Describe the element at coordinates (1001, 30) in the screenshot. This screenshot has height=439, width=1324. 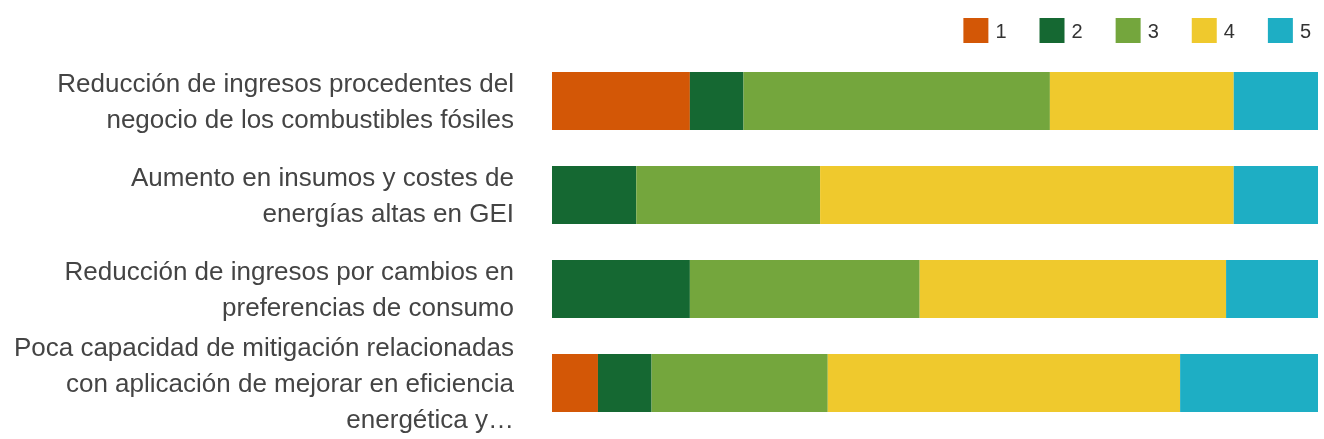
I see `legend-label: 1` at that location.